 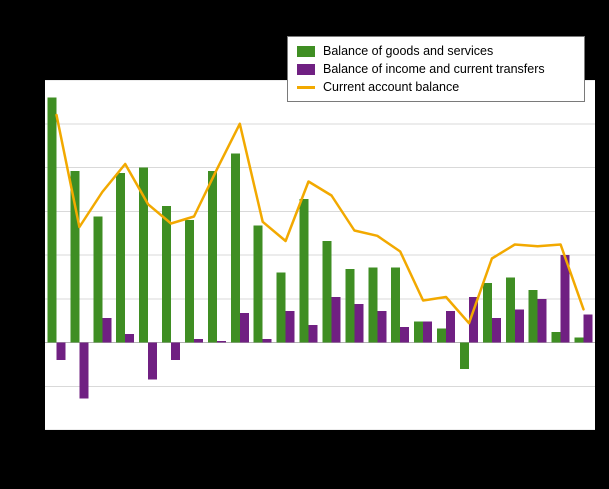 I want to click on legend-label-income-transfers: Balance of income and current transfers, so click(x=434, y=68).